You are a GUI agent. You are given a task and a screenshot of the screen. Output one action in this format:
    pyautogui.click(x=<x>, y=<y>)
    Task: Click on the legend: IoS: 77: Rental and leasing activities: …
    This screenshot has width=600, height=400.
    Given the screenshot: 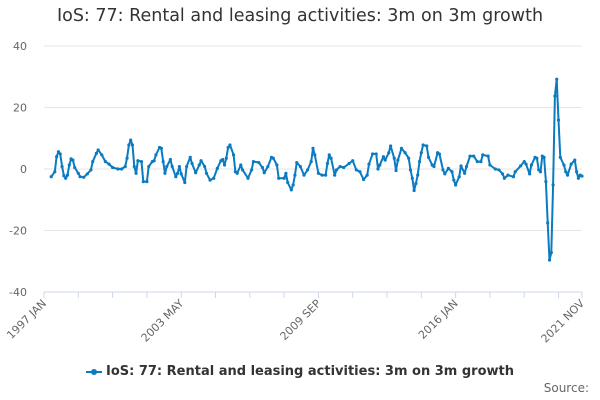 What is the action you would take?
    pyautogui.click(x=300, y=371)
    